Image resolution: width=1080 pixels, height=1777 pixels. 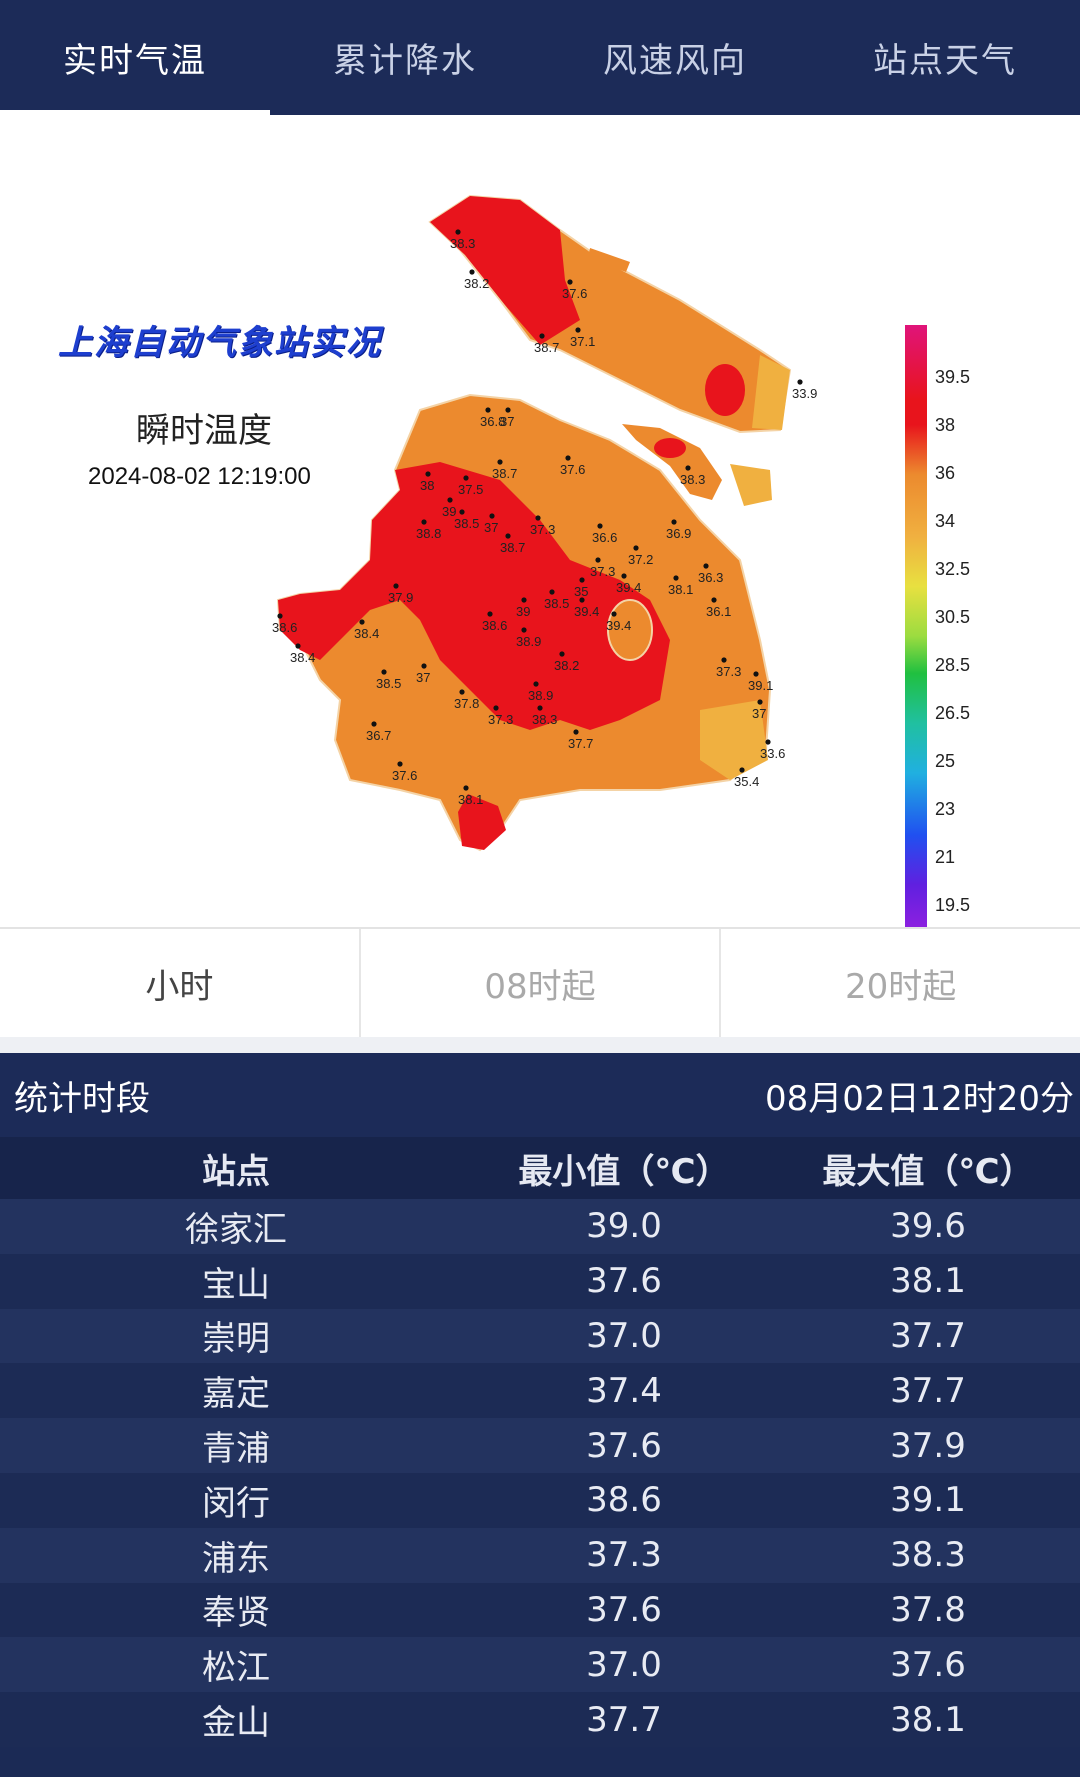 I want to click on cell-min: 37.4, so click(x=624, y=1390).